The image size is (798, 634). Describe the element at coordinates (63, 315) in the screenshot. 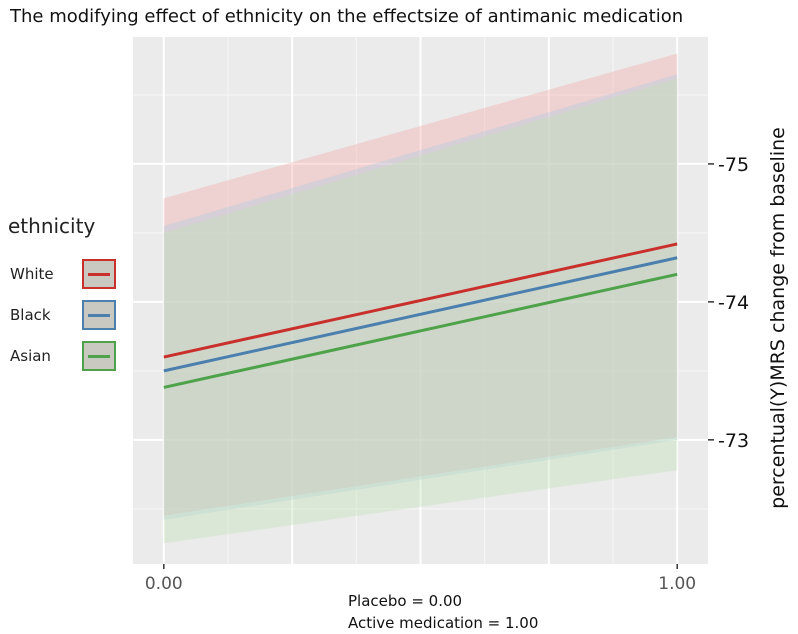

I see `legend-item-black: Black` at that location.